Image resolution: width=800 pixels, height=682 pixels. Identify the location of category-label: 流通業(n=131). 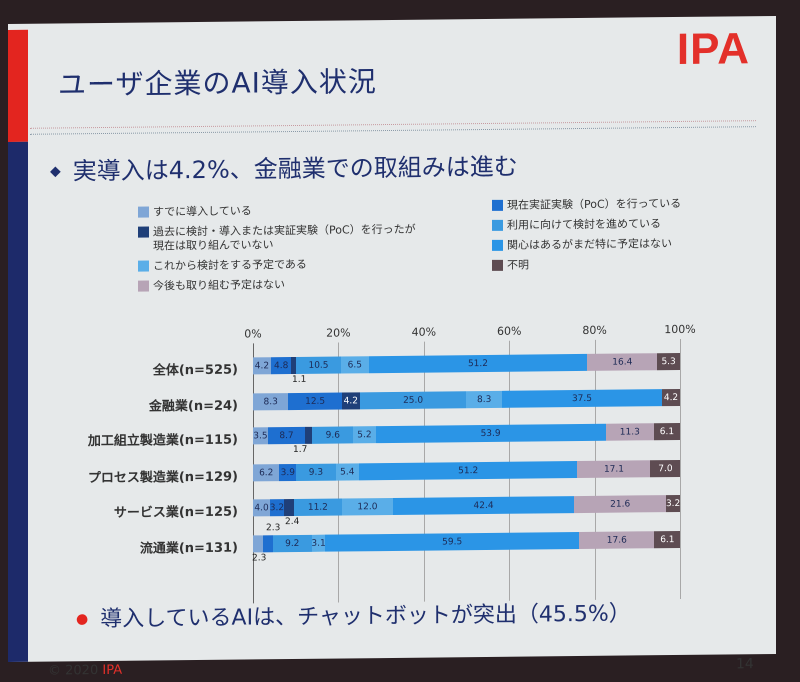
(188, 548).